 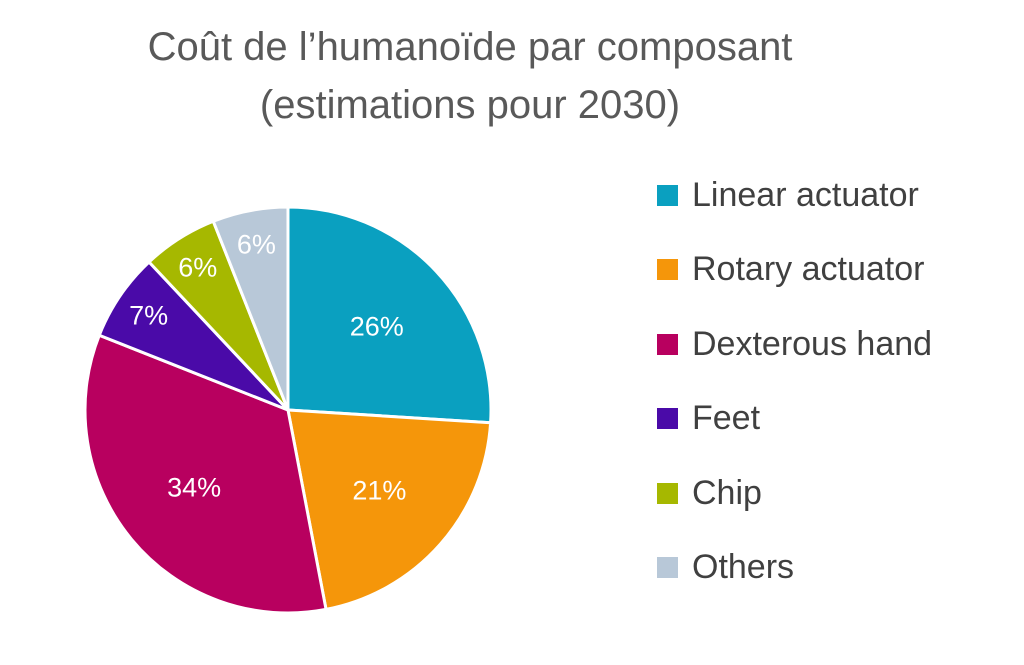 I want to click on chart-title-line-2: (estimations pour 2030), so click(x=470, y=105).